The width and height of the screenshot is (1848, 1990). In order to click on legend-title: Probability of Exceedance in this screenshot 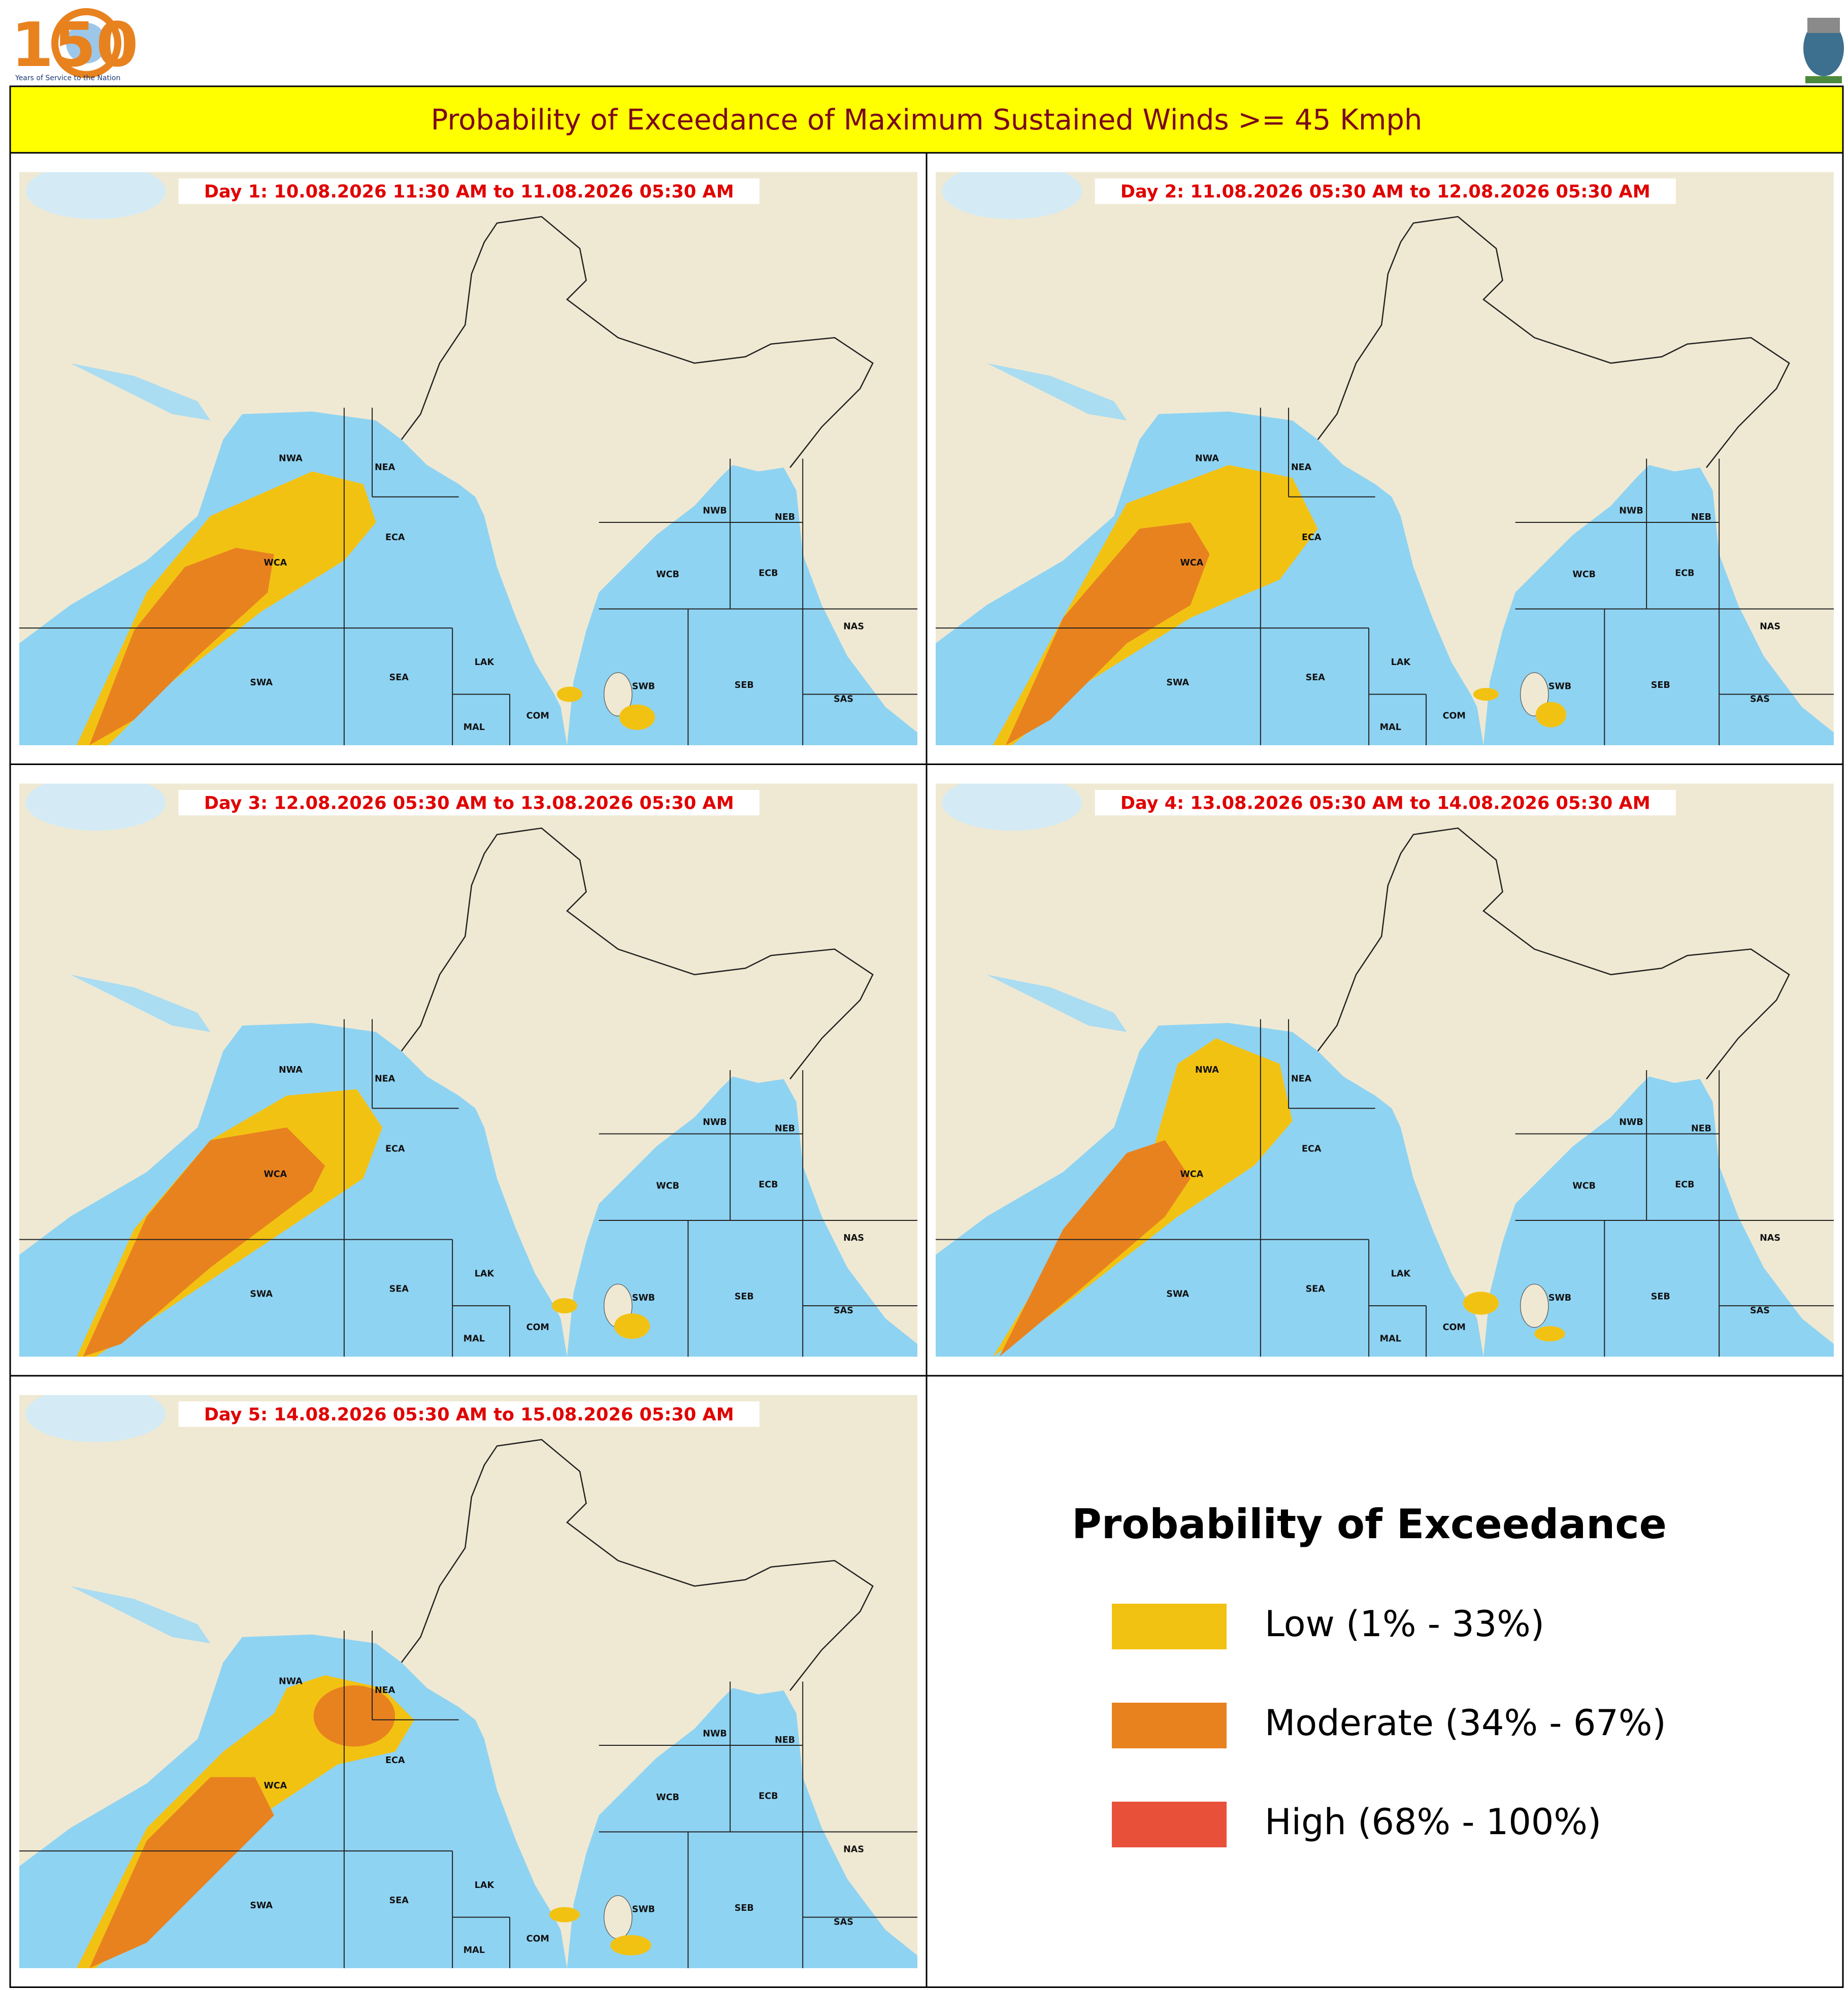, I will do `click(1369, 1525)`.